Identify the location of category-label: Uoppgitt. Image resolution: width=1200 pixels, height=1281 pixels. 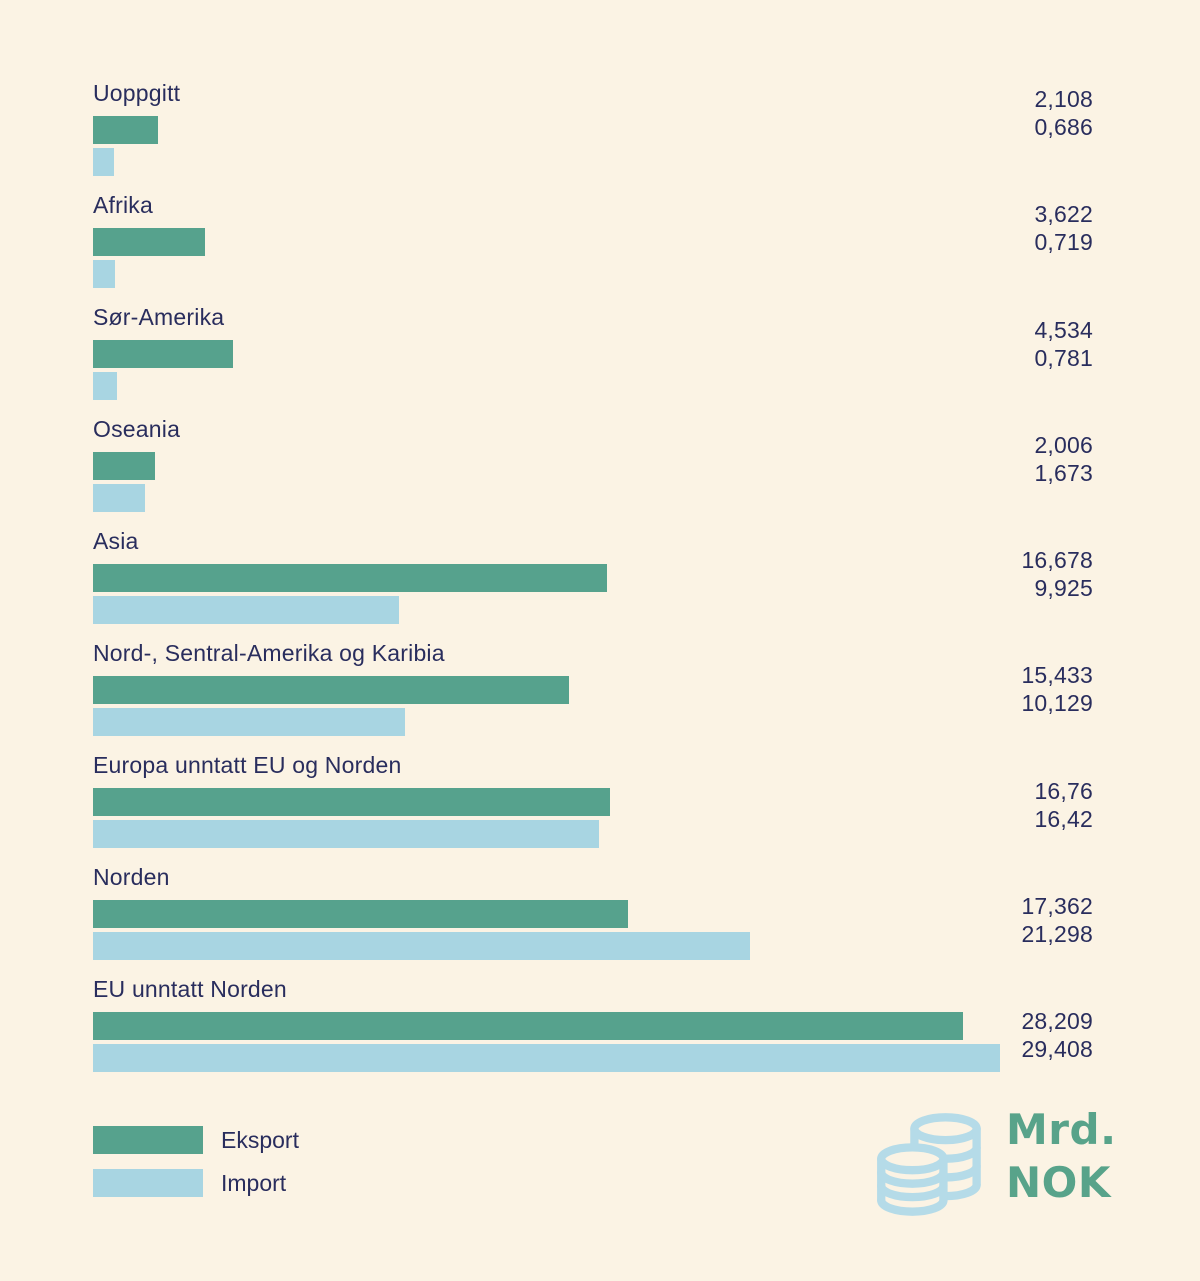
(137, 93).